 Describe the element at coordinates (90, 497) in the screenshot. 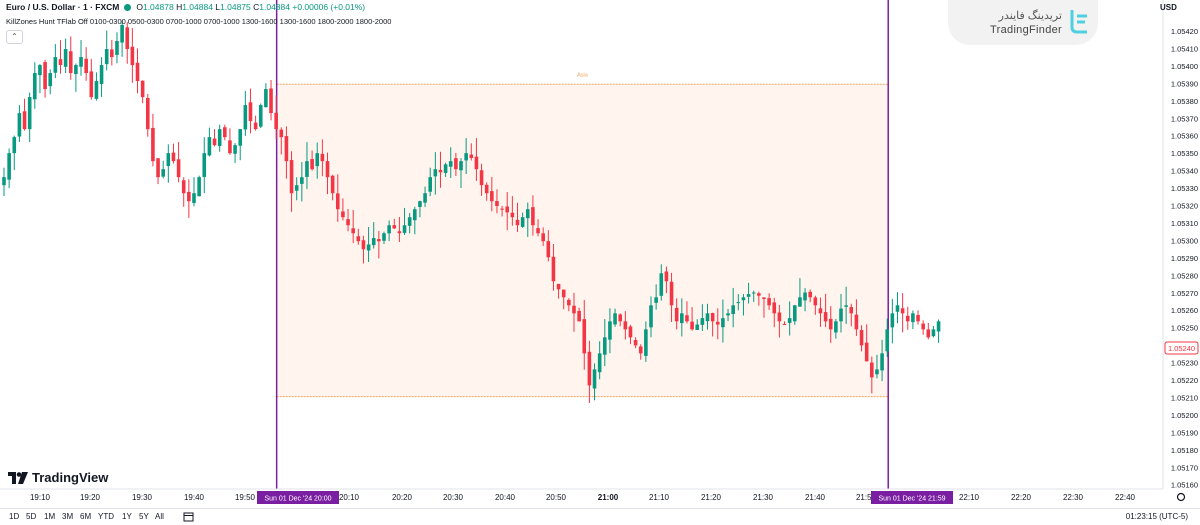

I see `time-tick-label: 19:20` at that location.